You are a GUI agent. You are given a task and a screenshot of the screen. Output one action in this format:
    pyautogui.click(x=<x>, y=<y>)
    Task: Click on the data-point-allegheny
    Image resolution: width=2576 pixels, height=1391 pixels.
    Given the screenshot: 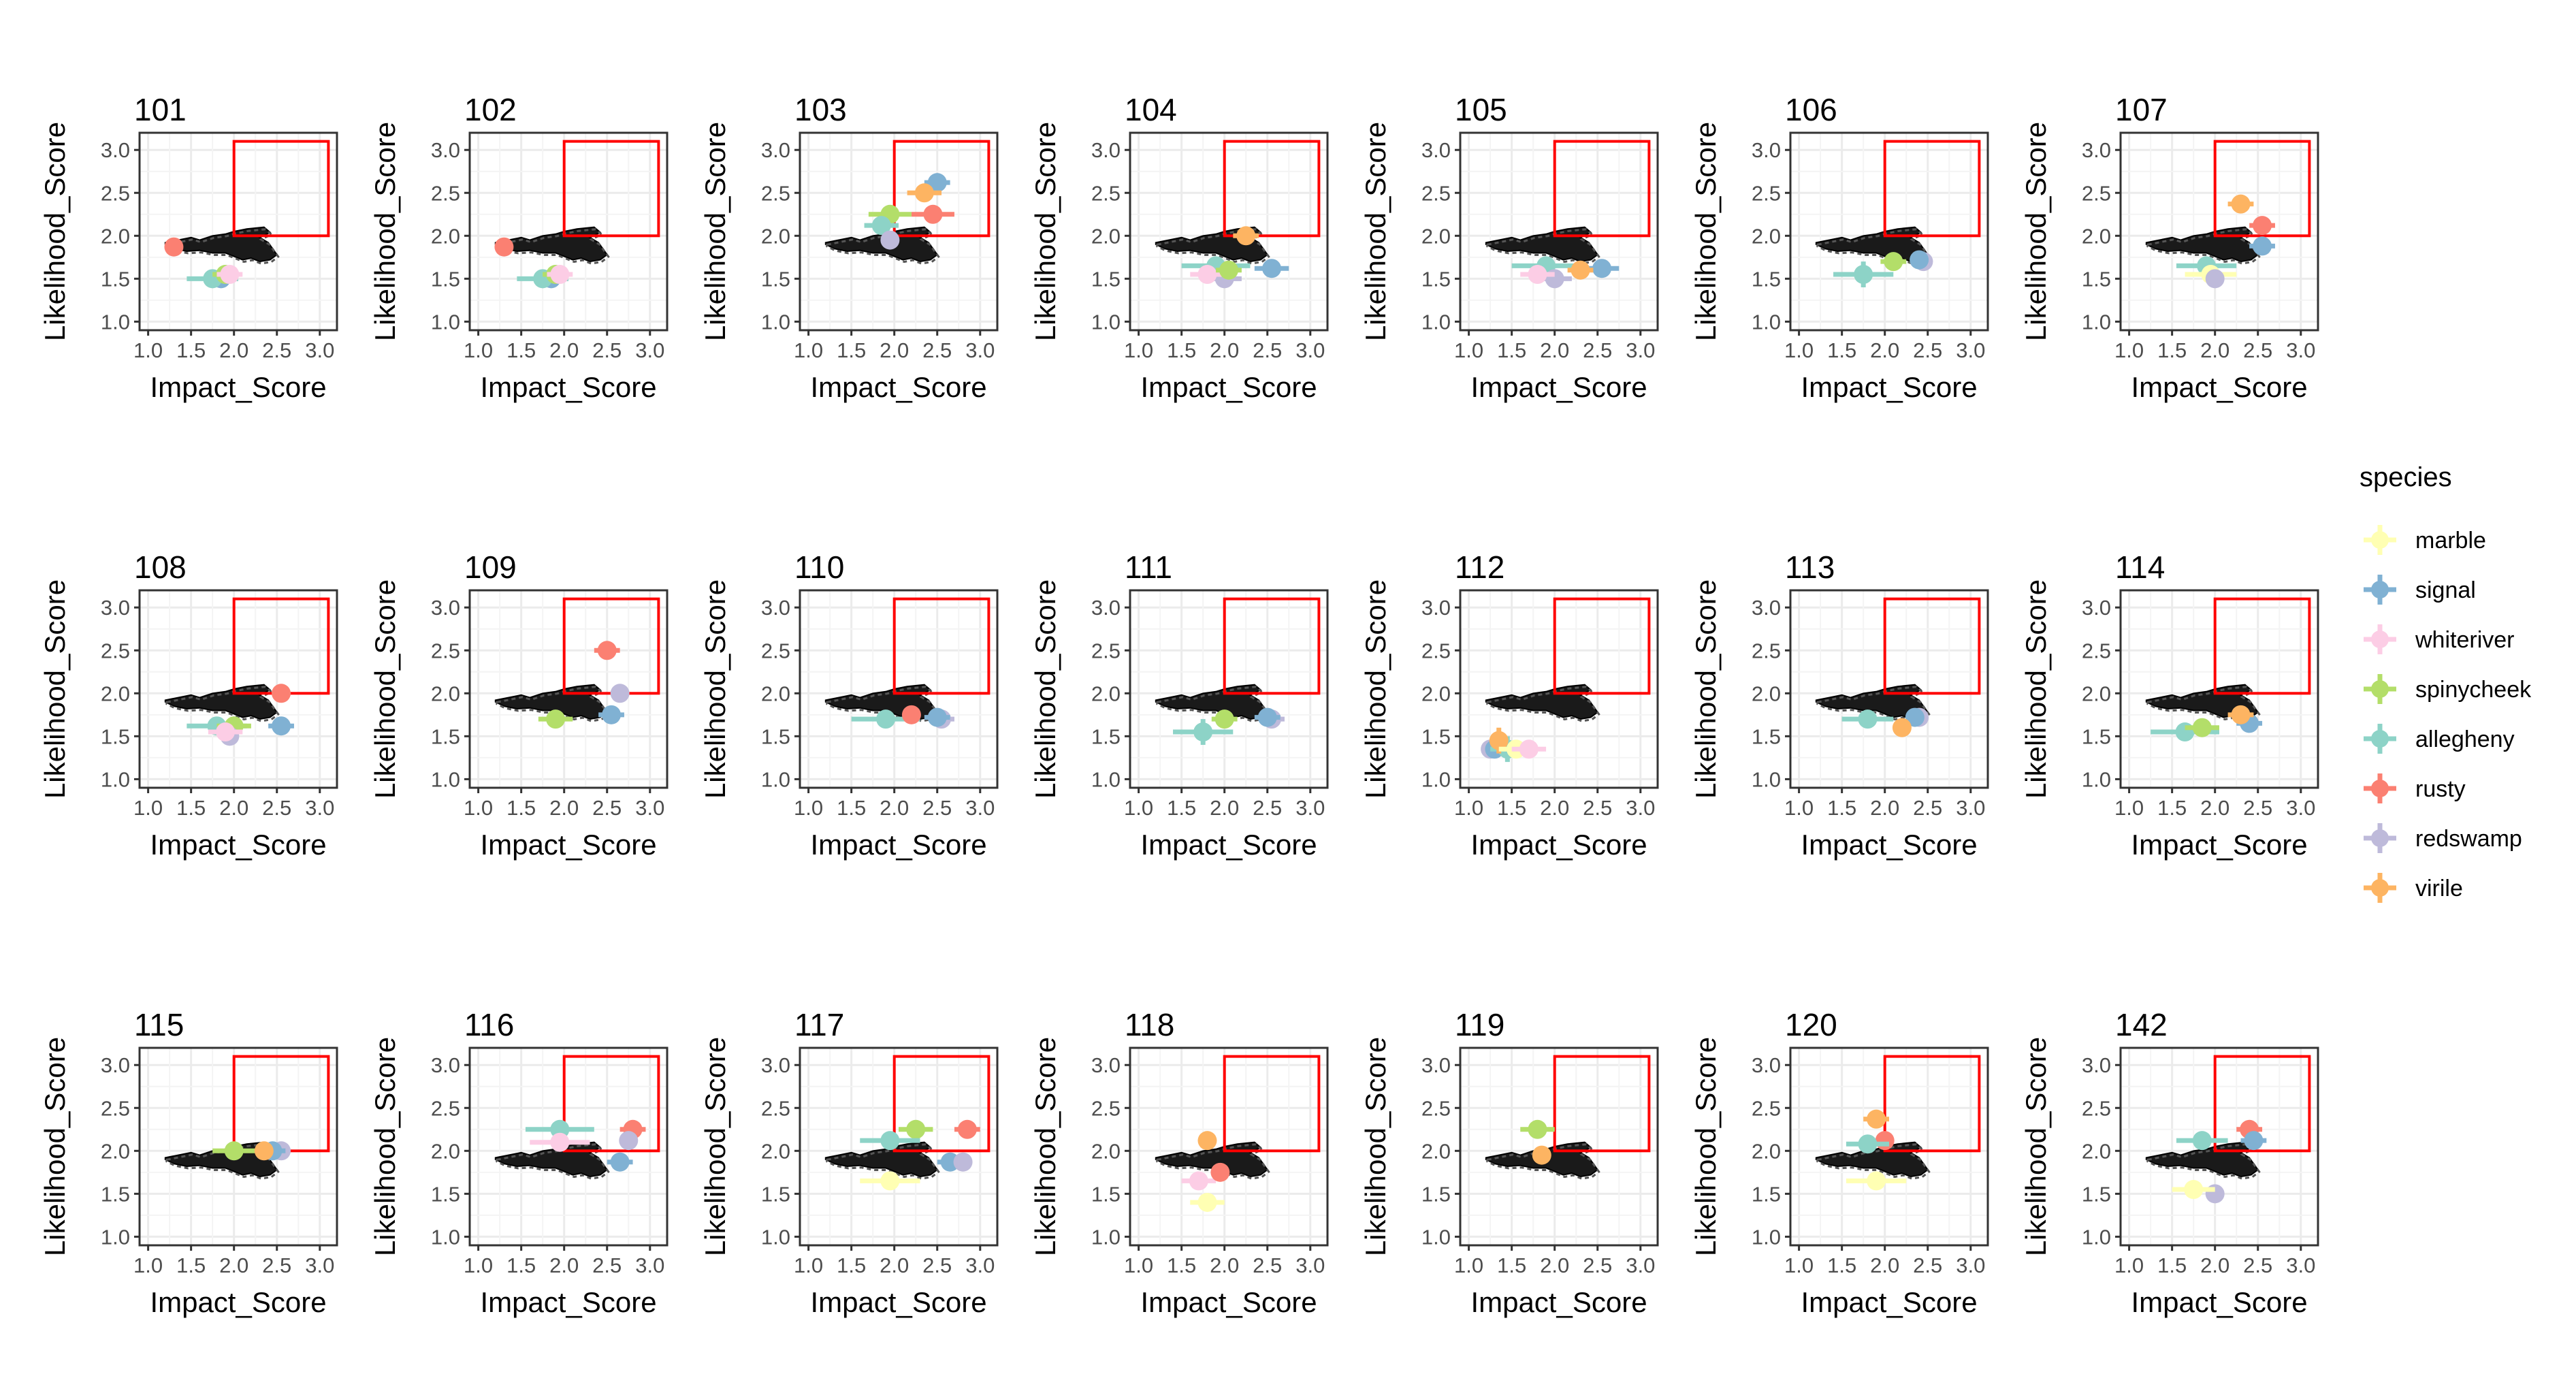 What is the action you would take?
    pyautogui.click(x=1204, y=732)
    